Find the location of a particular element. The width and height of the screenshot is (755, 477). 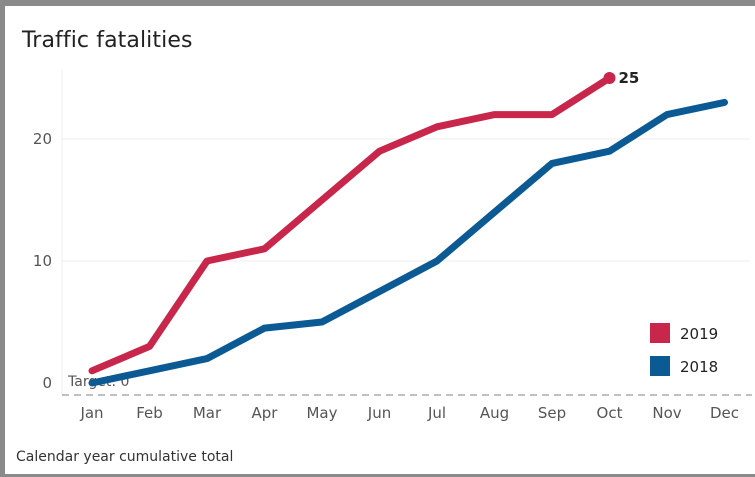

y-tick-label: 10 is located at coordinates (42, 261).